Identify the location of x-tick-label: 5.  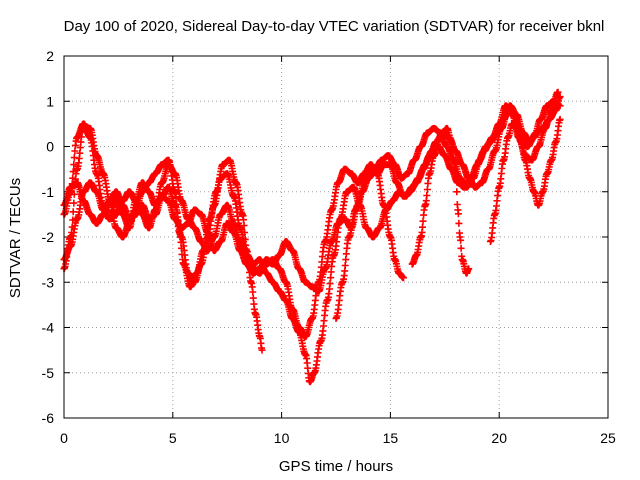
(173, 438).